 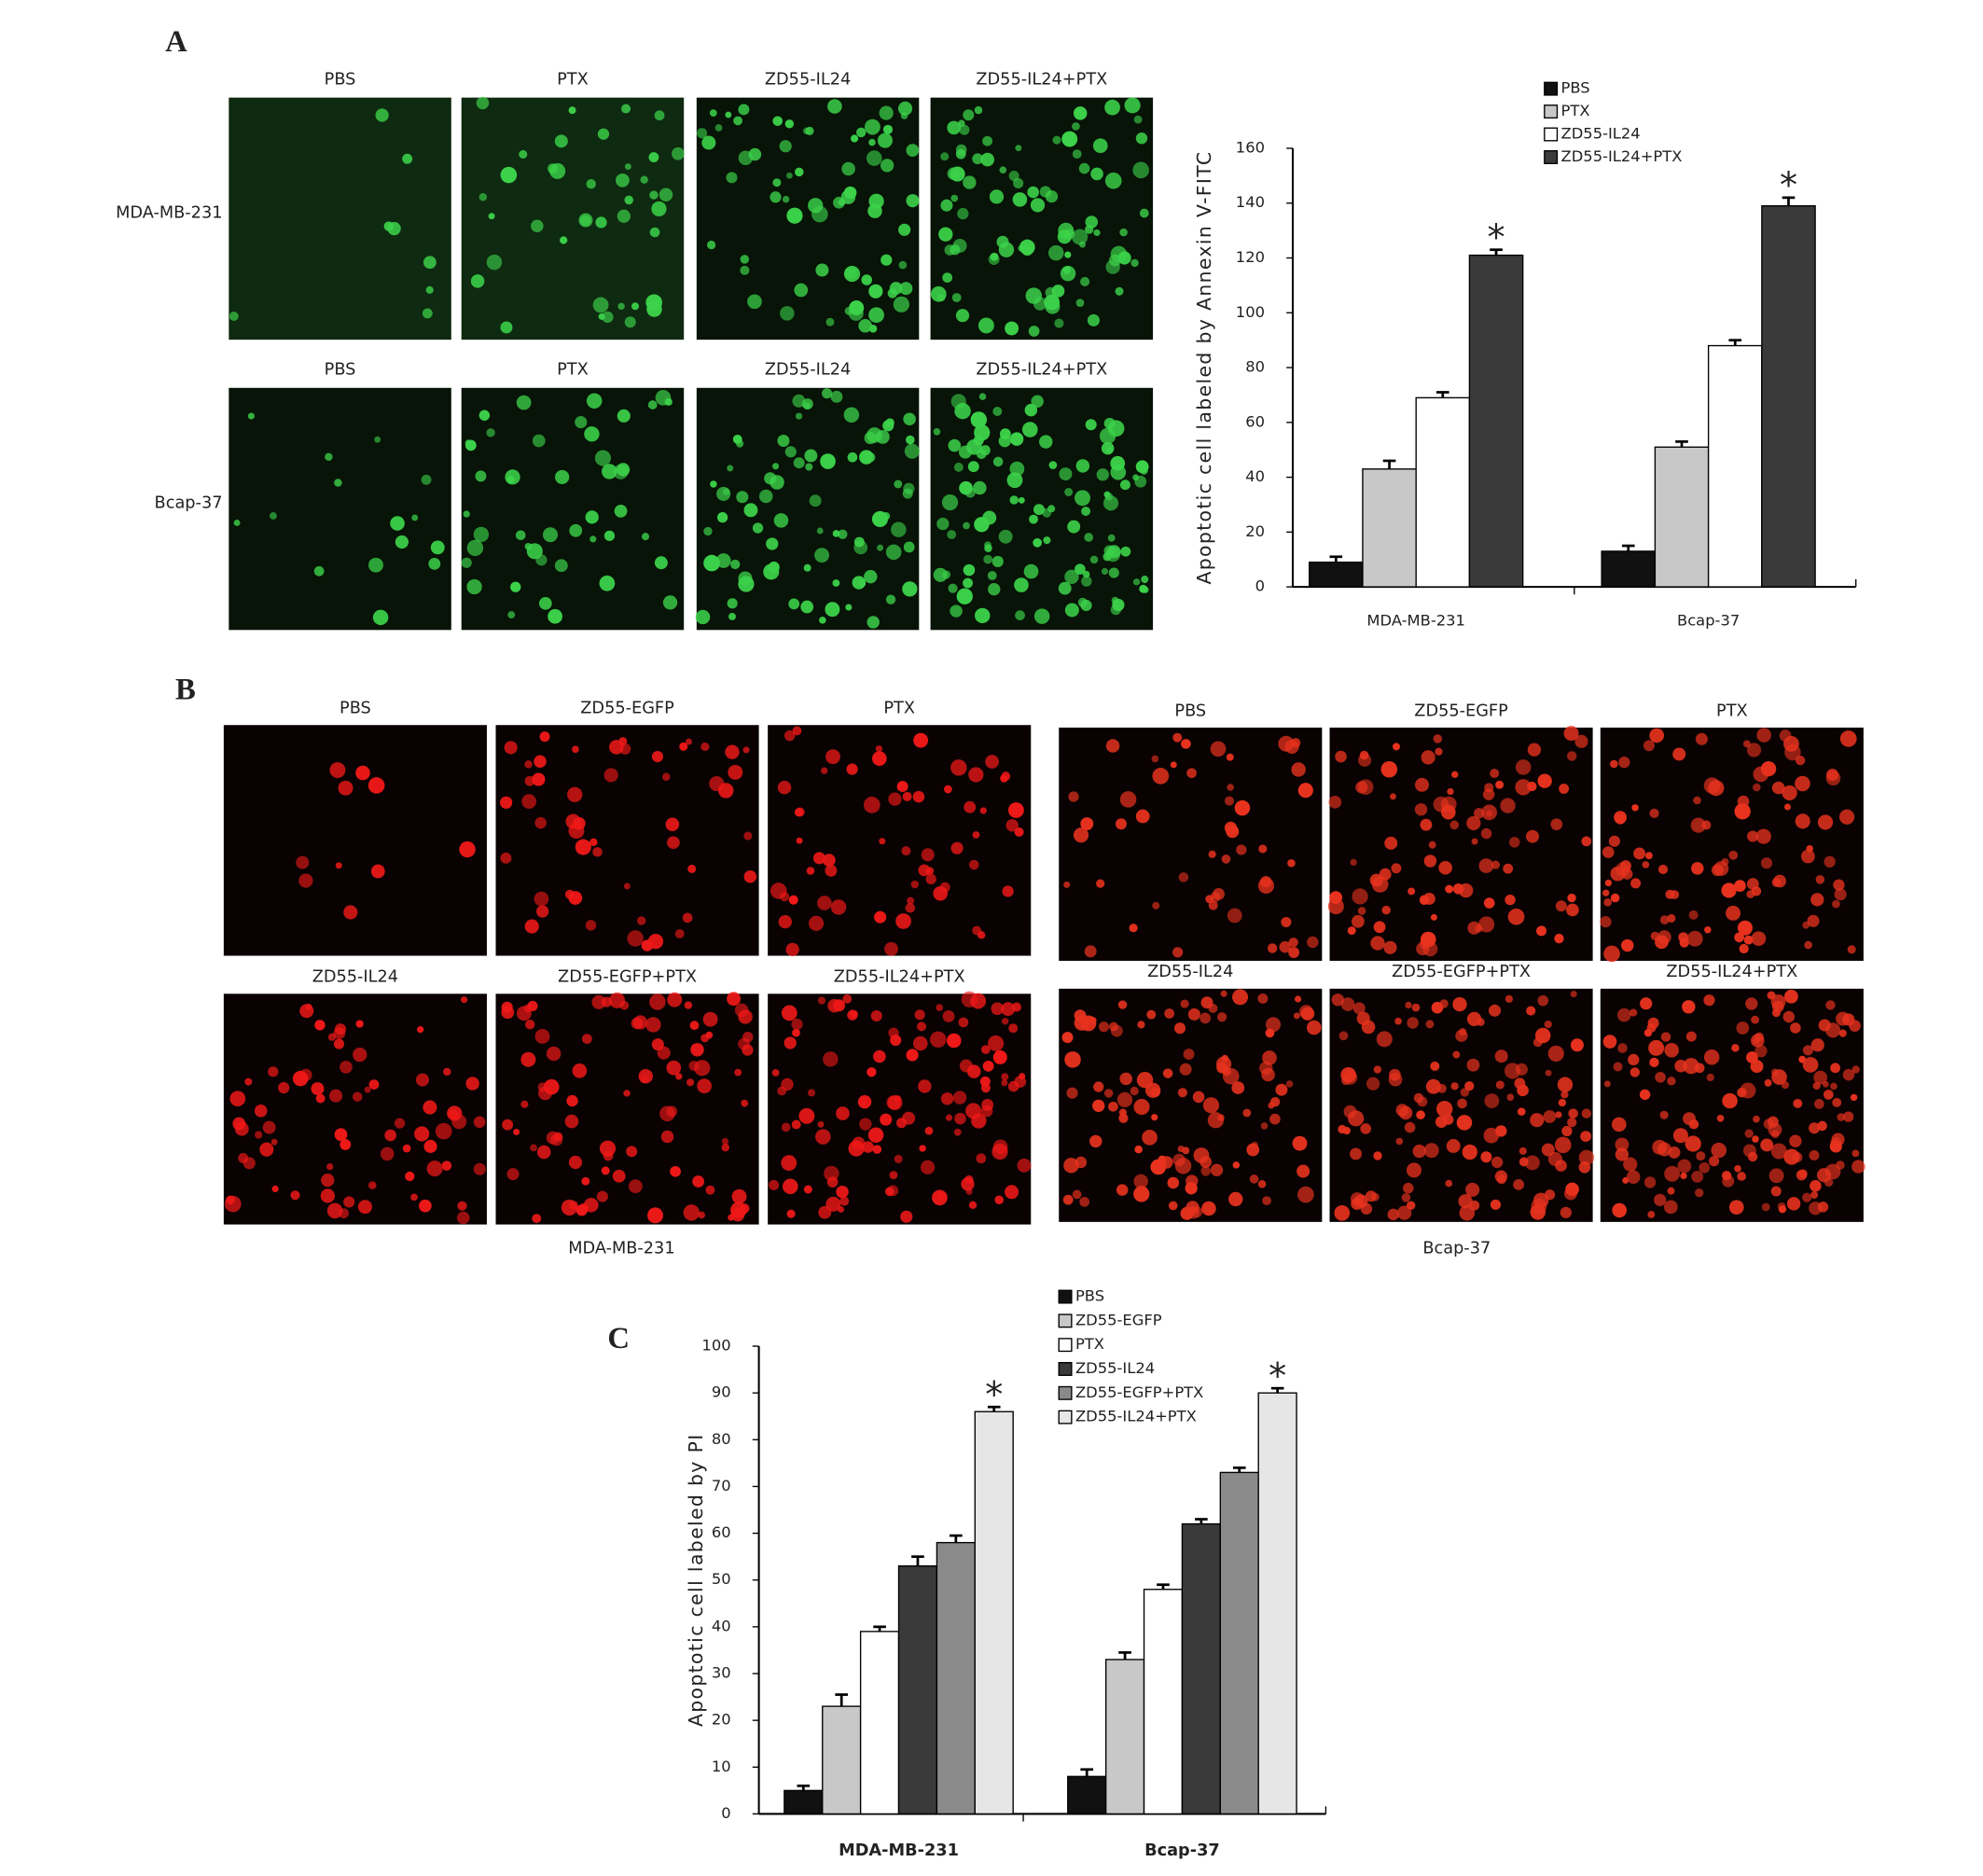 I want to click on y-tick-label: 20, so click(x=1255, y=531).